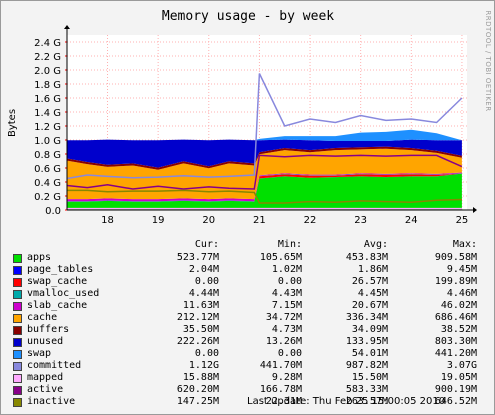 The height and width of the screenshot is (415, 495). I want to click on legend-name-value: unused, so click(45, 341).